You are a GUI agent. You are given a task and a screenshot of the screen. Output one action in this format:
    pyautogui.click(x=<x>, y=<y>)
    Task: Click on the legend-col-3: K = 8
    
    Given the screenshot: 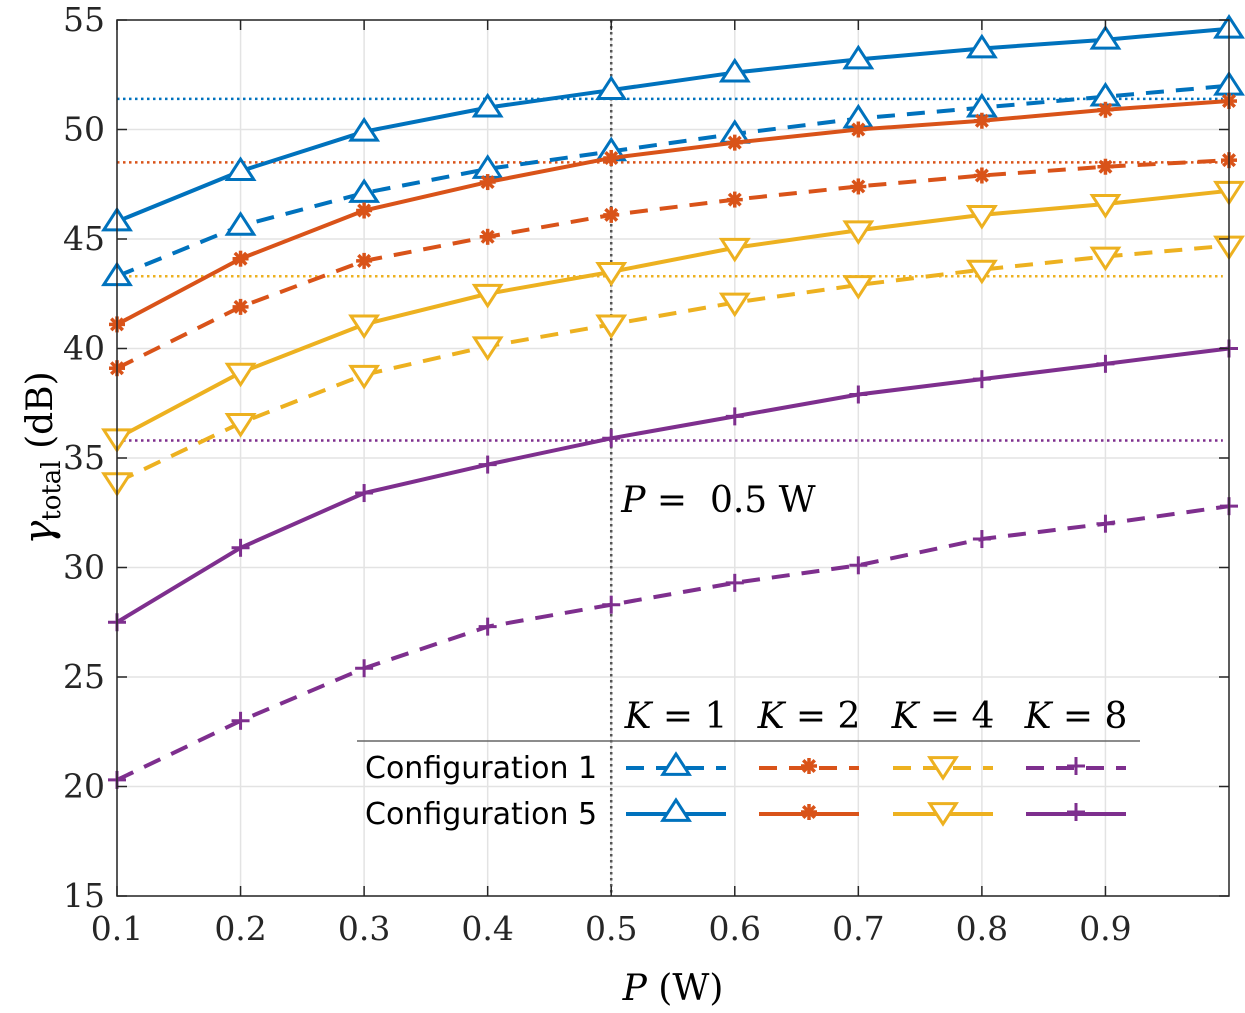 What is the action you would take?
    pyautogui.click(x=1076, y=716)
    